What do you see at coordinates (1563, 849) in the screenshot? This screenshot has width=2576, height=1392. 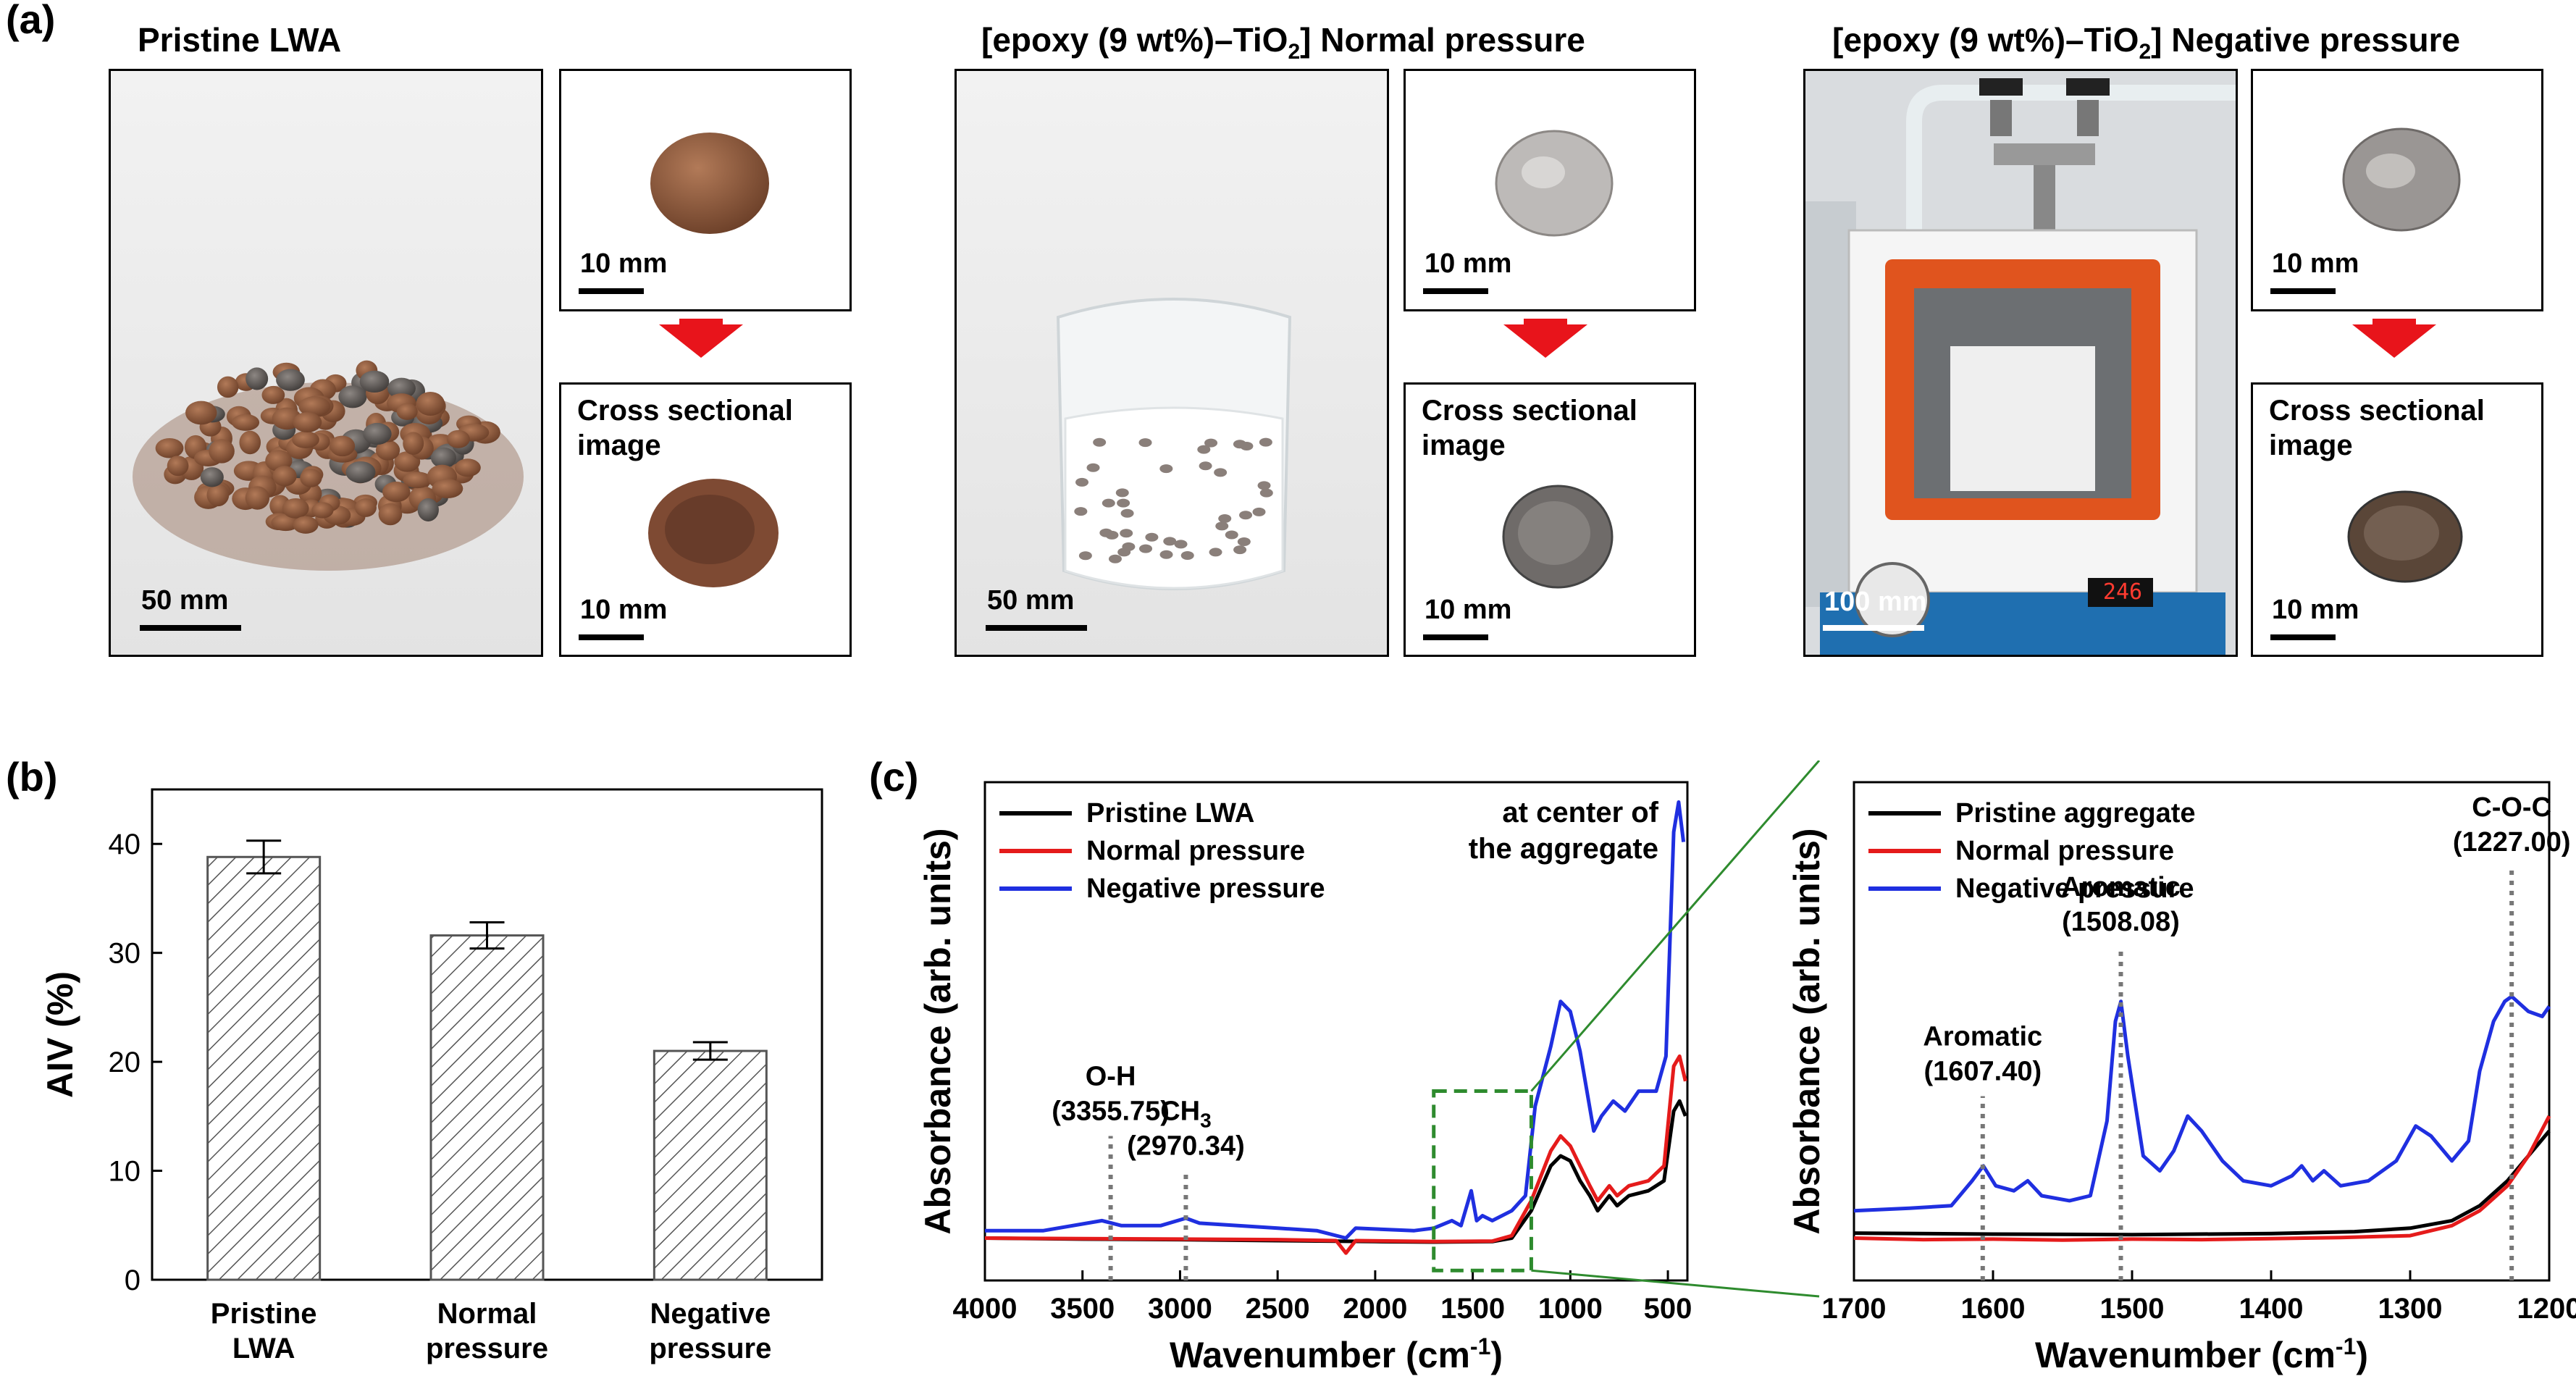 I see `annotation-center-line2: the aggregate` at bounding box center [1563, 849].